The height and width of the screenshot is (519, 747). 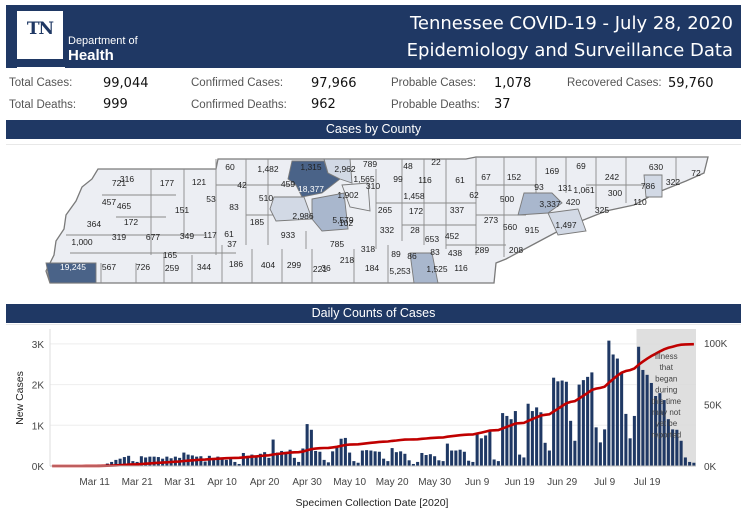 I want to click on county-label: 319, so click(x=119, y=237).